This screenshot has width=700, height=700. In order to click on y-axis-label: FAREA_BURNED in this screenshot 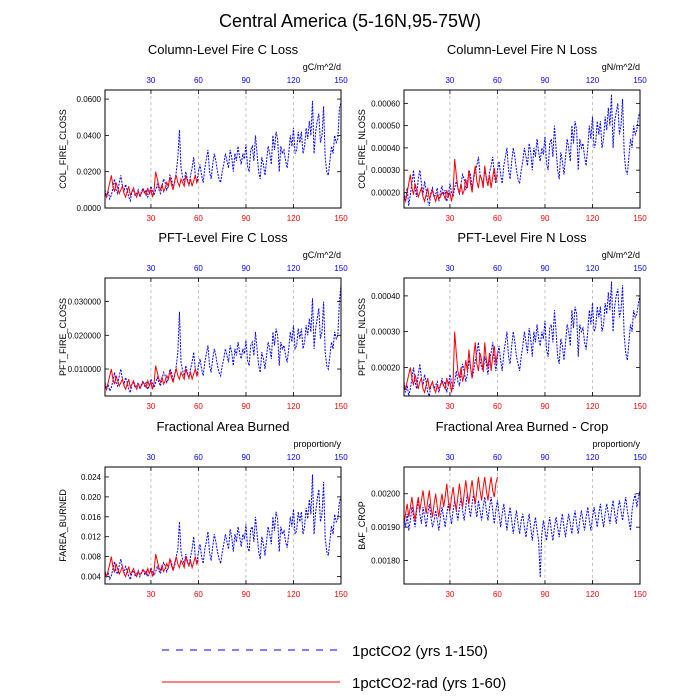, I will do `click(63, 525)`.